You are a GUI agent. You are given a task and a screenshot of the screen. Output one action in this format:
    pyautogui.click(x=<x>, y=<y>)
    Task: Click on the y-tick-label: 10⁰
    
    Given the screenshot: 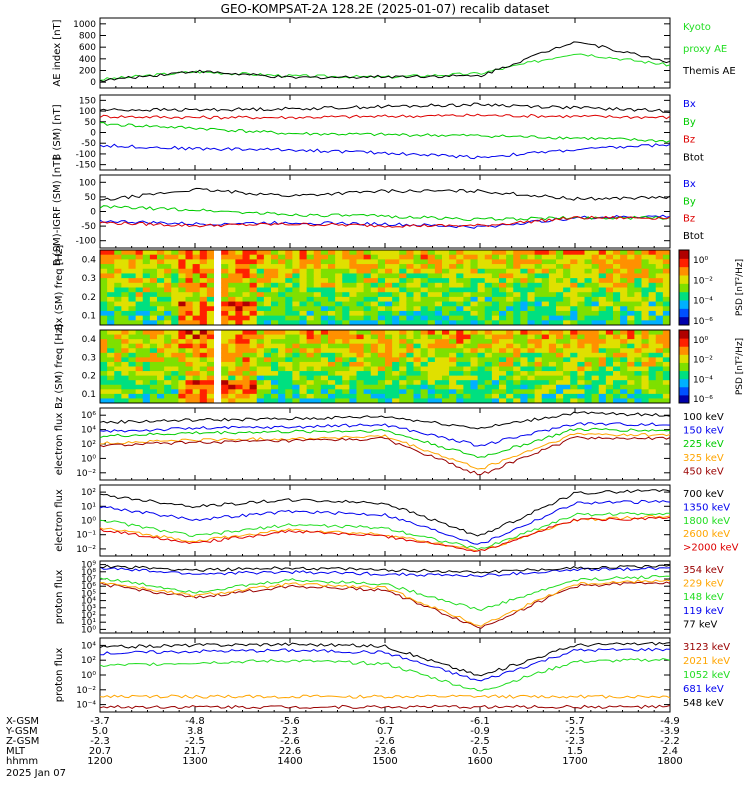 What is the action you would take?
    pyautogui.click(x=88, y=522)
    